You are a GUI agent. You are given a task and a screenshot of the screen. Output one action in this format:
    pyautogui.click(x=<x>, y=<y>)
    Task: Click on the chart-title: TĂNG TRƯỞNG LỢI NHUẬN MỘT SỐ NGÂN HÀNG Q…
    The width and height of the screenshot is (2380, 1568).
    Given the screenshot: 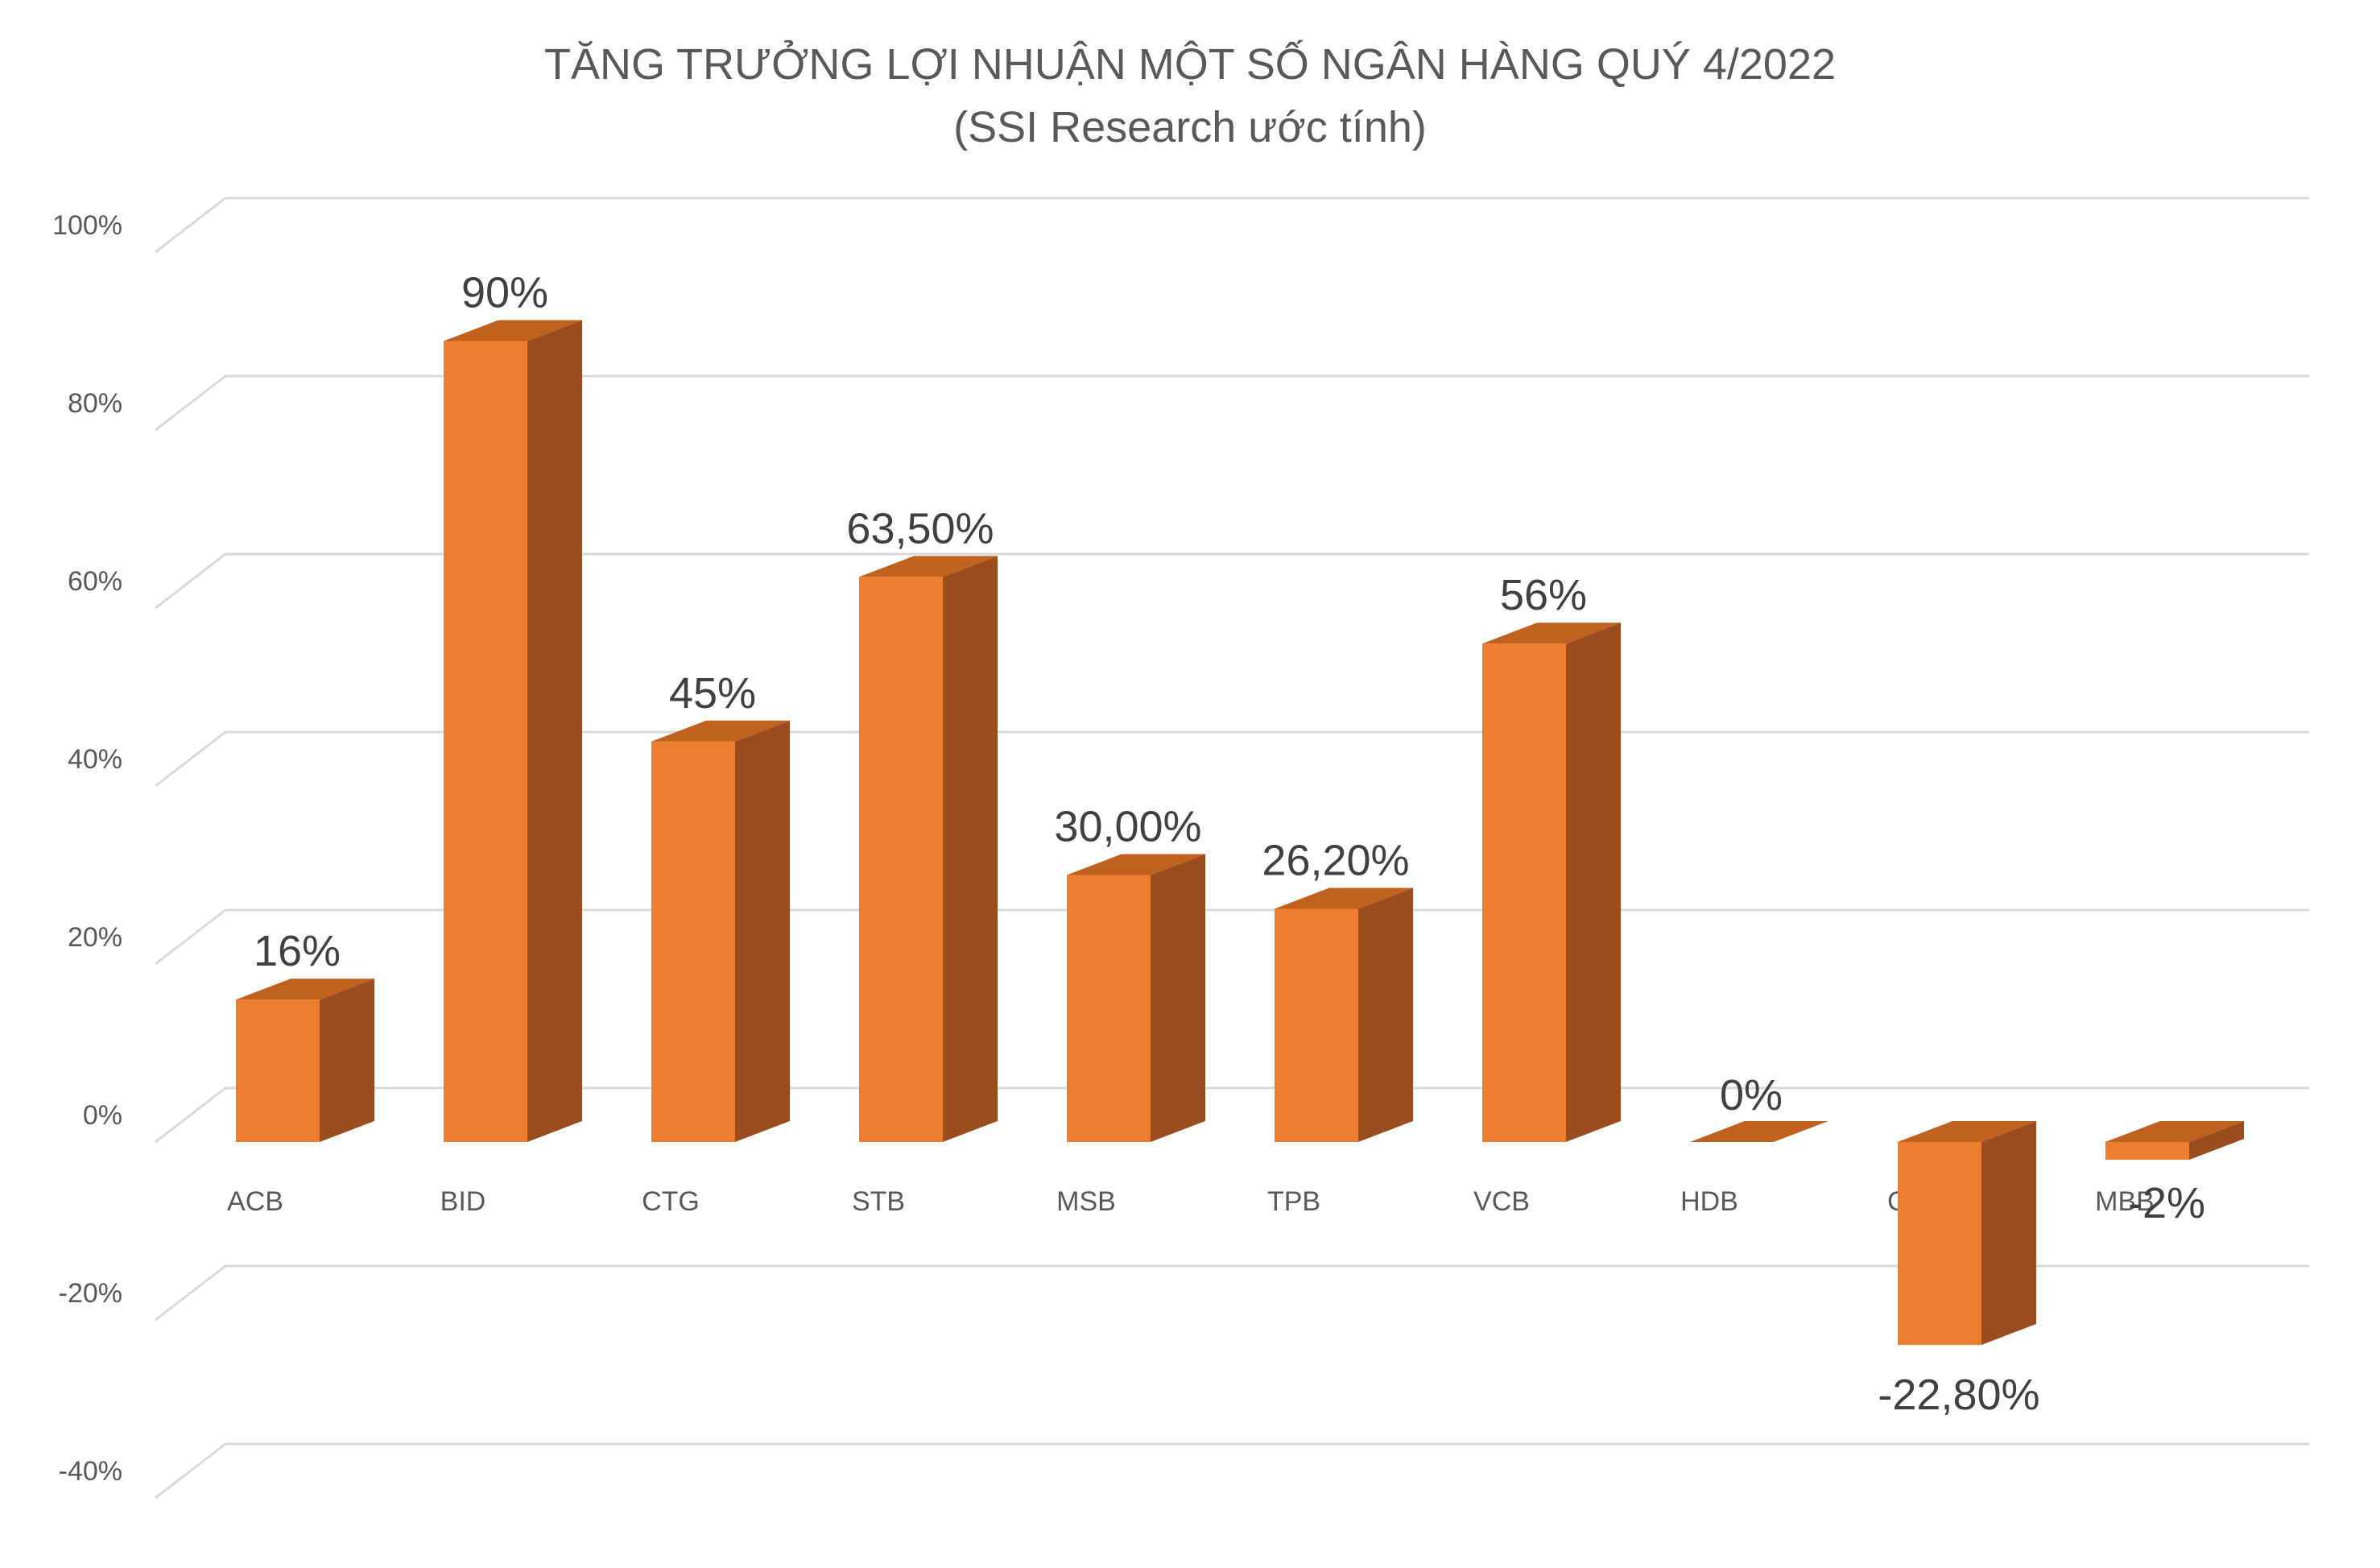 What is the action you would take?
    pyautogui.click(x=1190, y=64)
    